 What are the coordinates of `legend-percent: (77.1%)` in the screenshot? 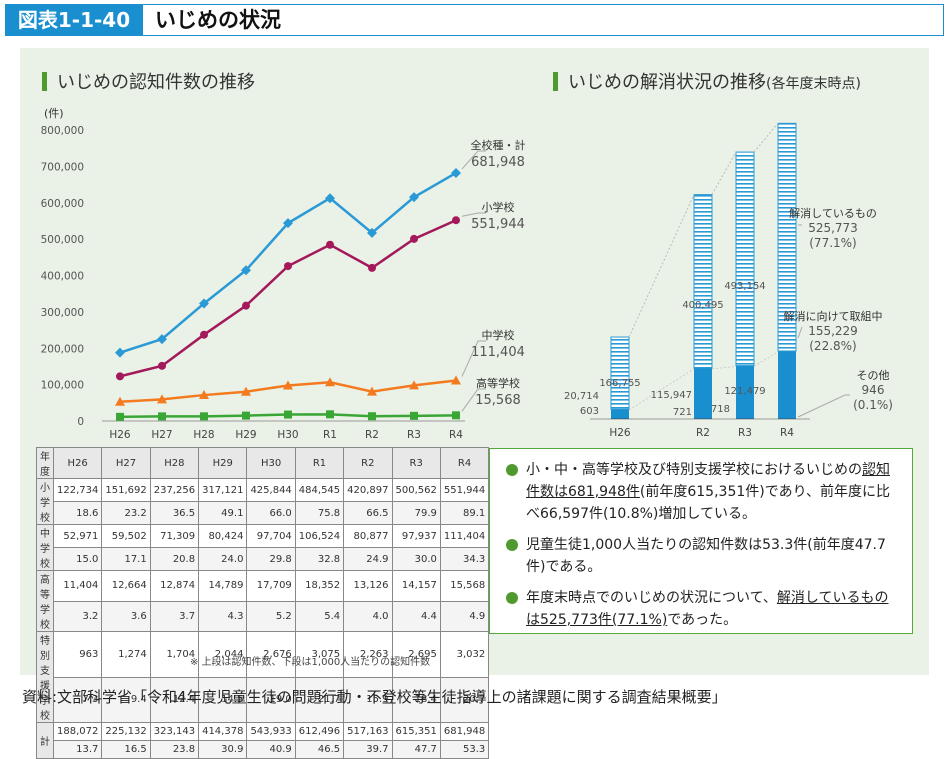 It's located at (832, 243).